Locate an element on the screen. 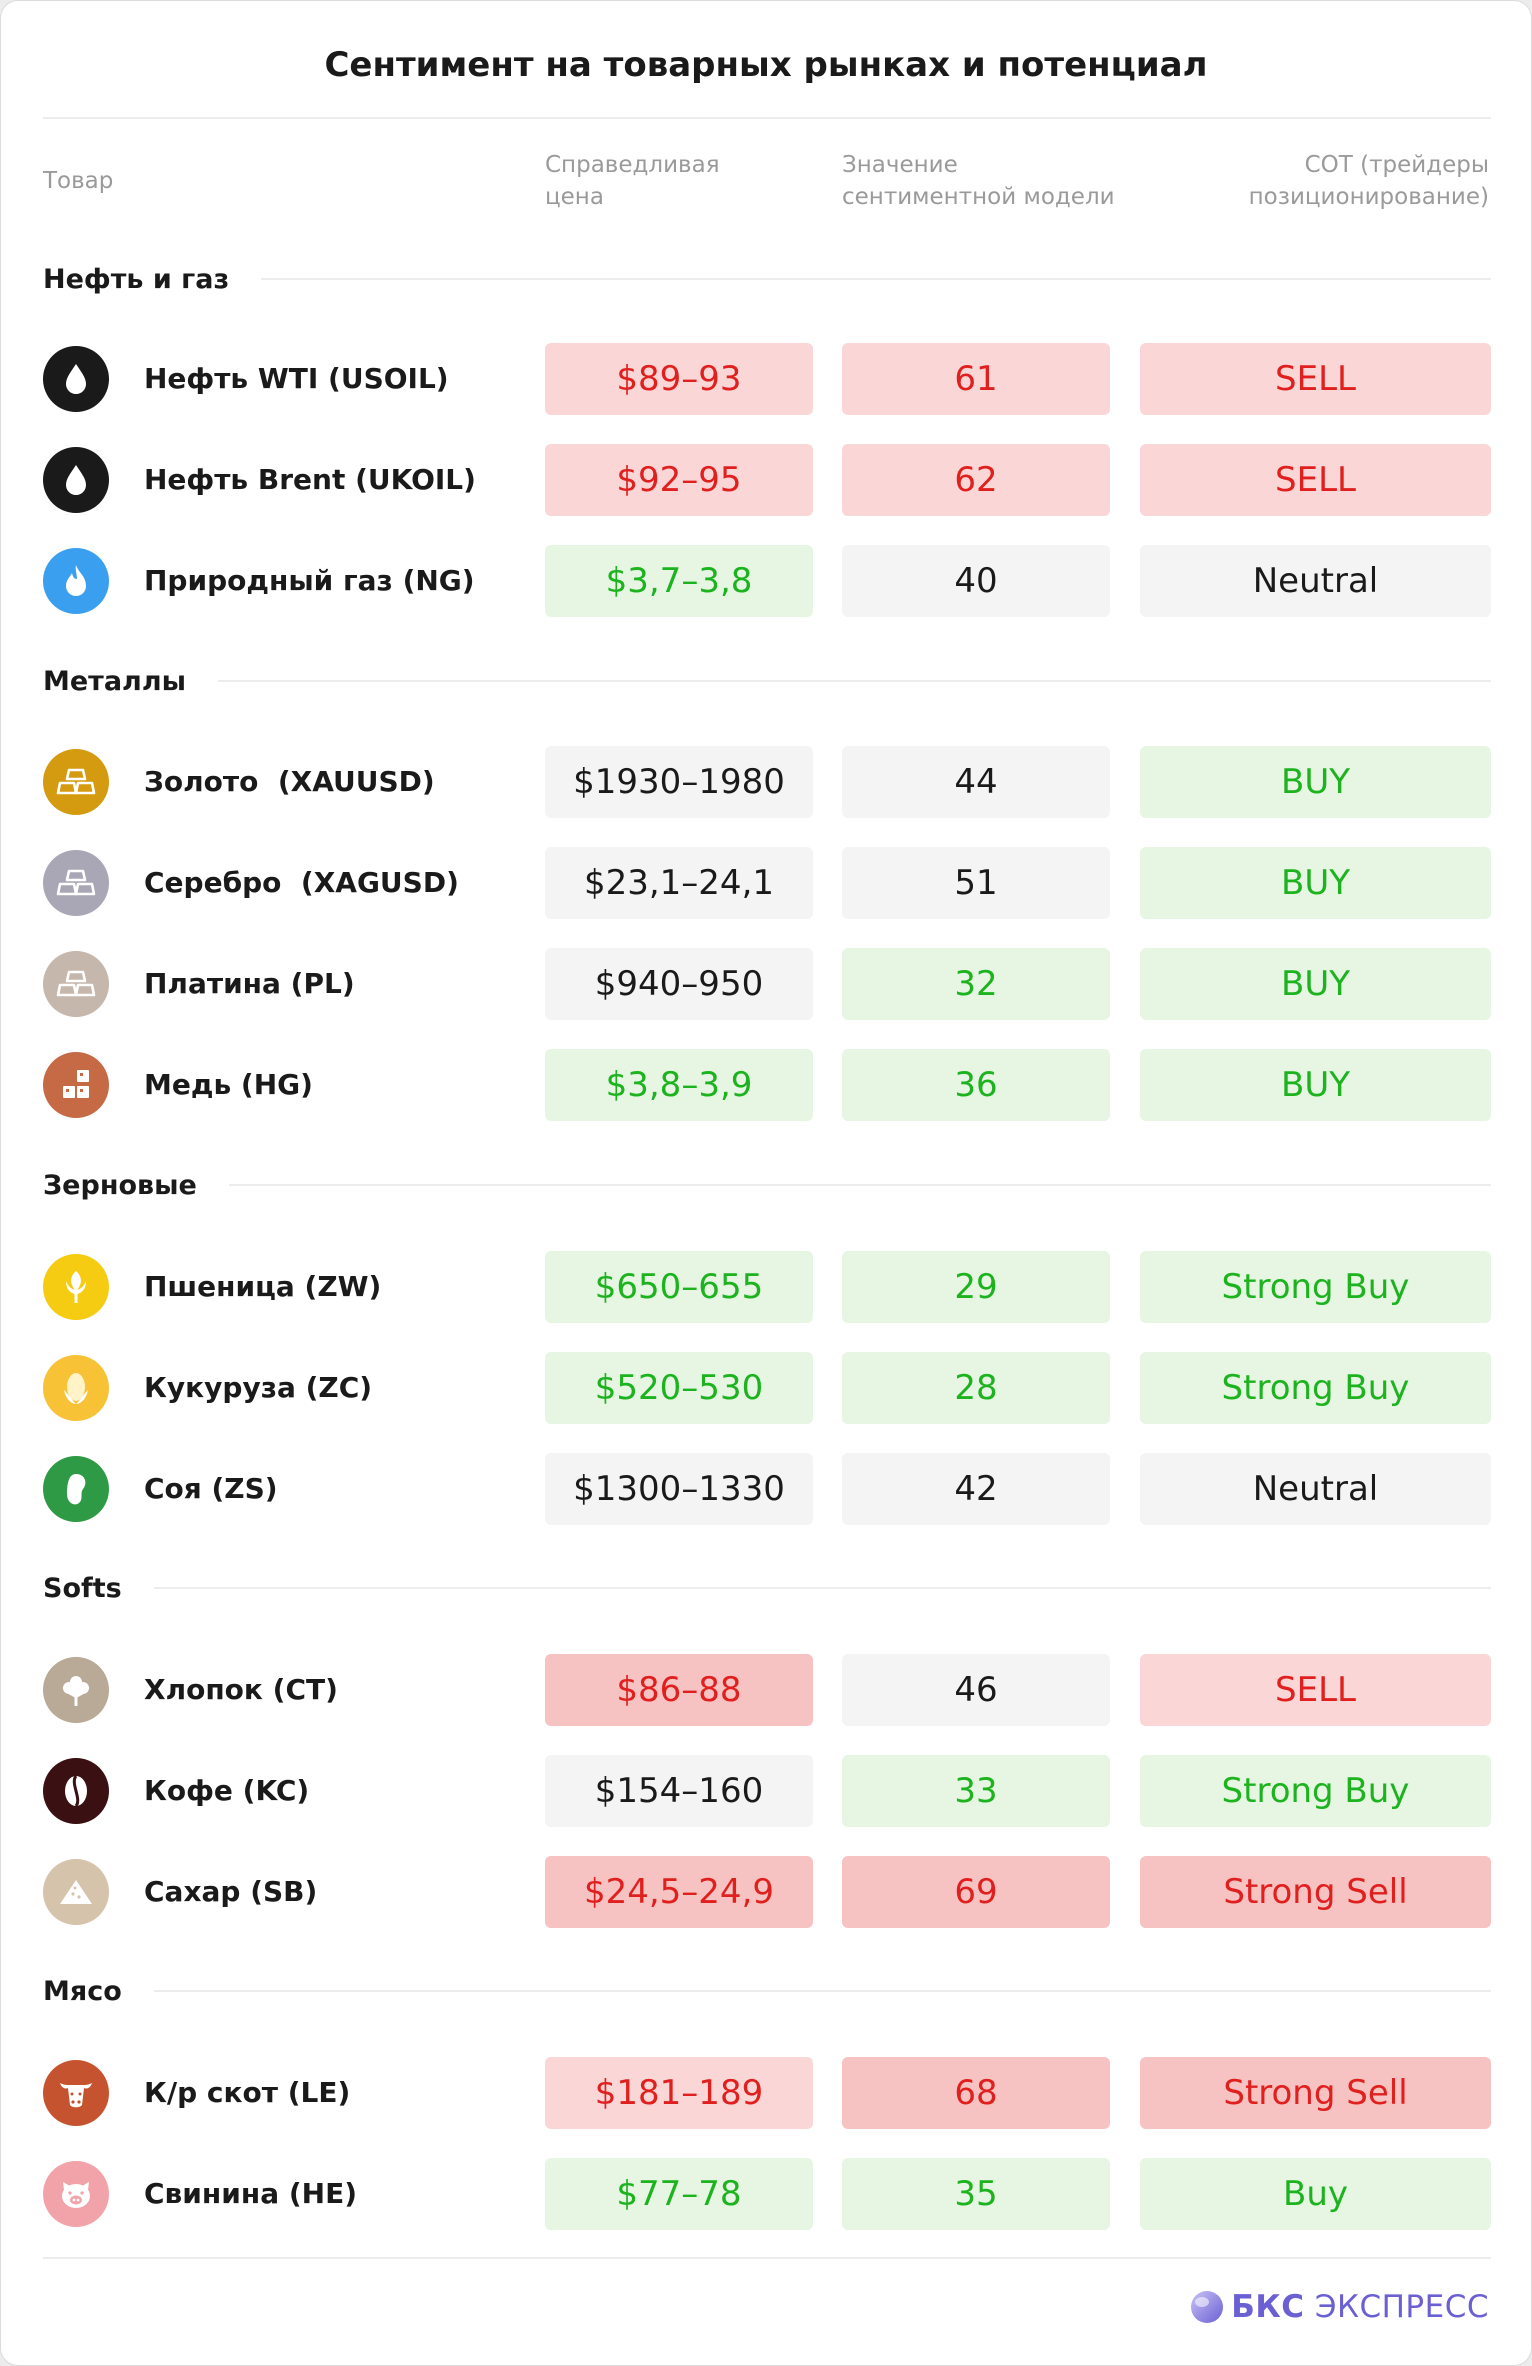 The width and height of the screenshot is (1532, 2366). sentiment-cell: 46 is located at coordinates (976, 1690).